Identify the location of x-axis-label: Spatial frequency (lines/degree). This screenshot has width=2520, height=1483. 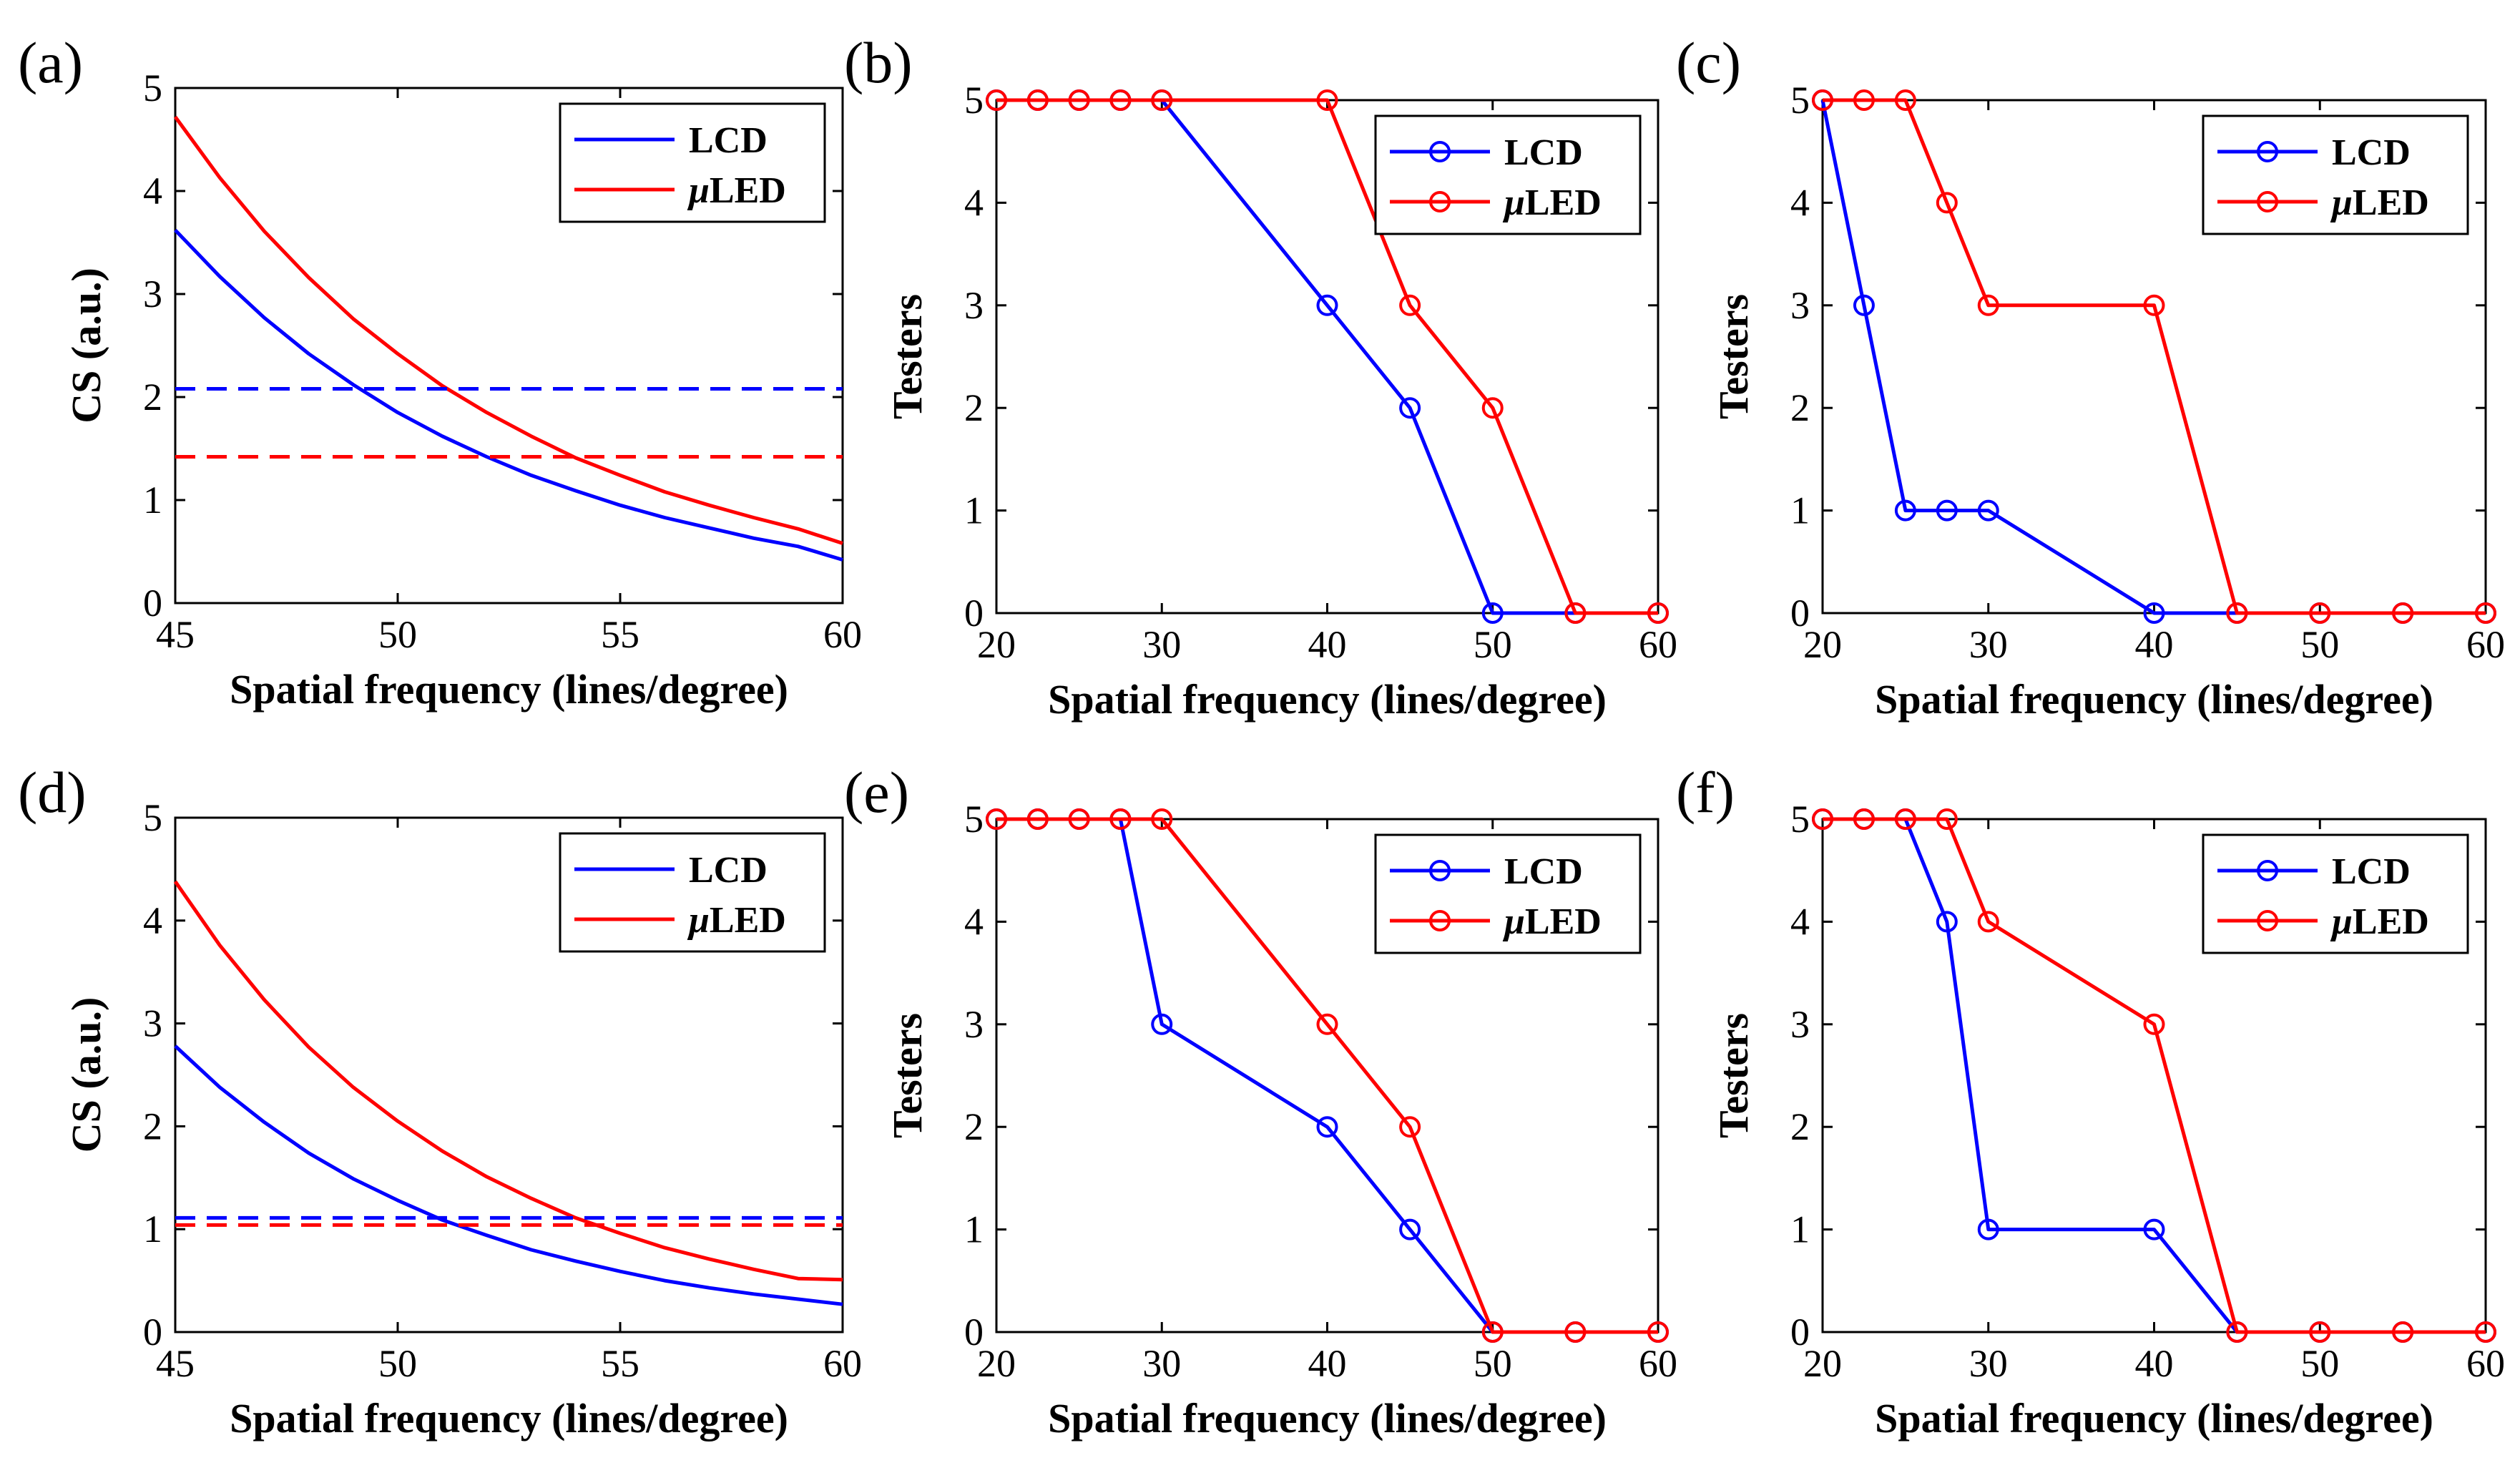
(509, 1418).